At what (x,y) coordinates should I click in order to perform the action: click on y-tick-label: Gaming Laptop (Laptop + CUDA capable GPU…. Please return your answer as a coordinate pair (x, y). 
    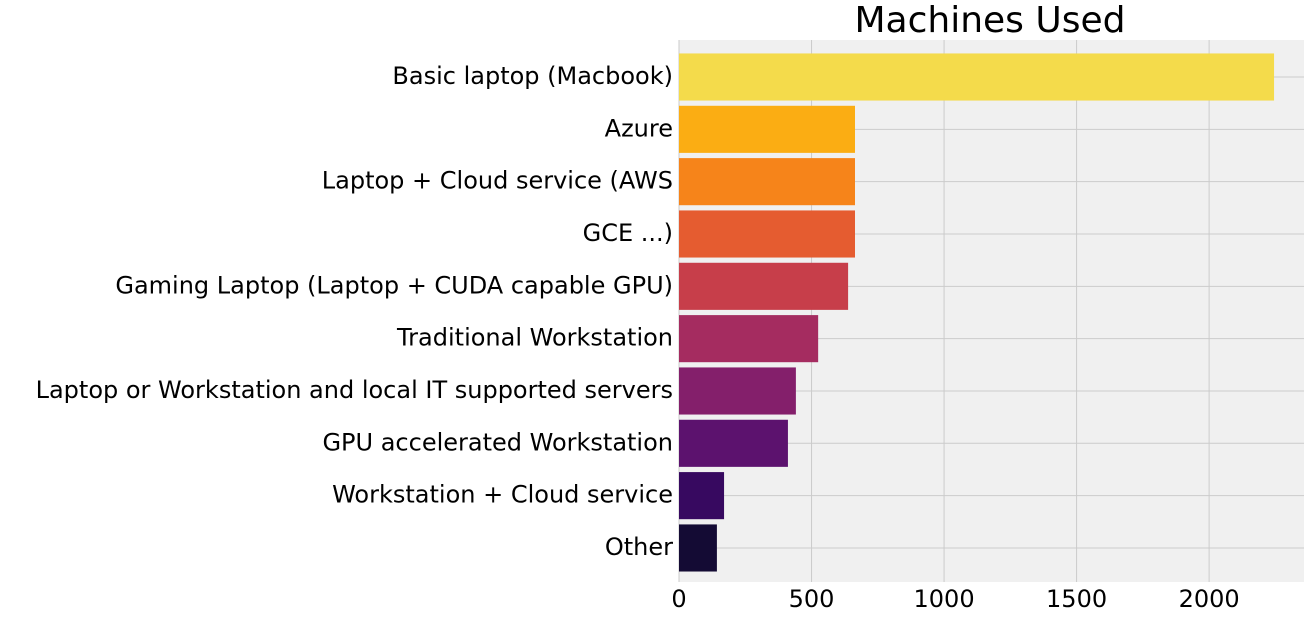
    Looking at the image, I should click on (394, 285).